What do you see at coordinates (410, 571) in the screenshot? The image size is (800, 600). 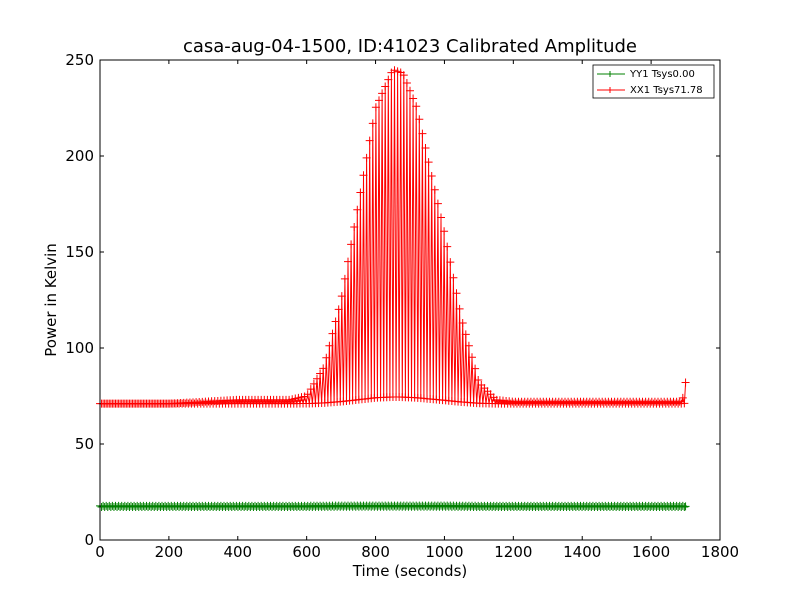 I see `x-axis-label: Time (seconds)` at bounding box center [410, 571].